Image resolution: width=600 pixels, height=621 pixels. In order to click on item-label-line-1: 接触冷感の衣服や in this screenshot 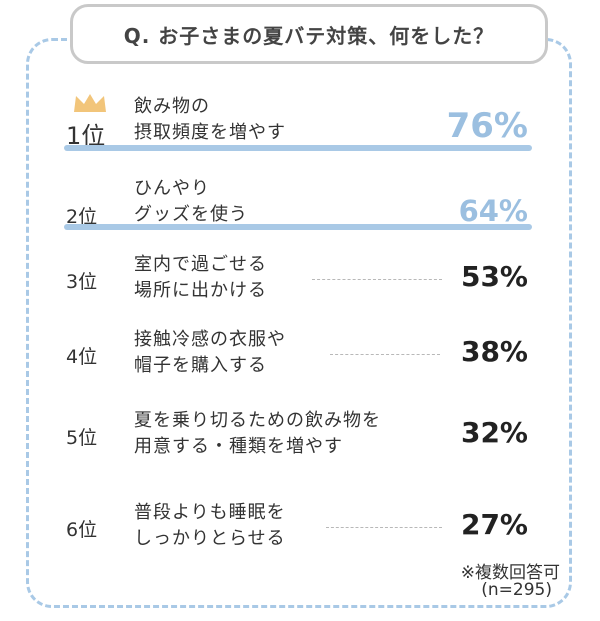, I will do `click(210, 339)`.